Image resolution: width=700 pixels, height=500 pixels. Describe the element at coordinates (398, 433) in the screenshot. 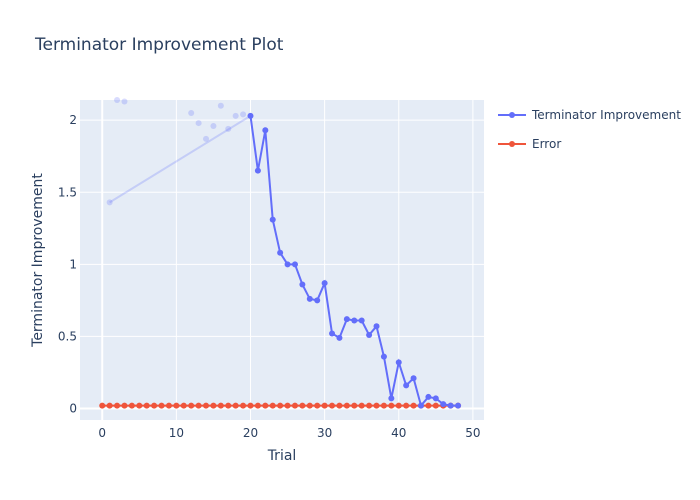

I see `x-tick-label: 40` at that location.